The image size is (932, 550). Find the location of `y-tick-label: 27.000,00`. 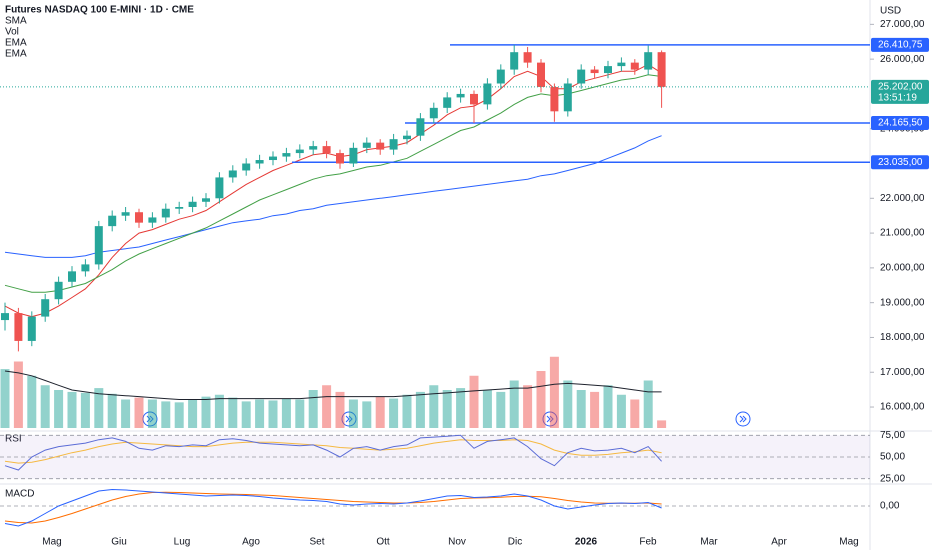

y-tick-label: 27.000,00 is located at coordinates (902, 24).